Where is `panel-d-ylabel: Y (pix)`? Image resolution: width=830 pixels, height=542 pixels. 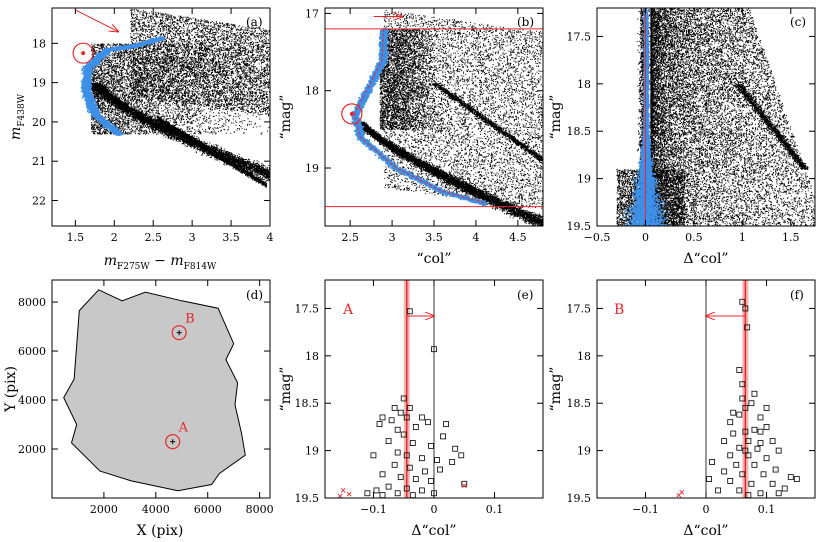 panel-d-ylabel: Y (pix) is located at coordinates (11, 389).